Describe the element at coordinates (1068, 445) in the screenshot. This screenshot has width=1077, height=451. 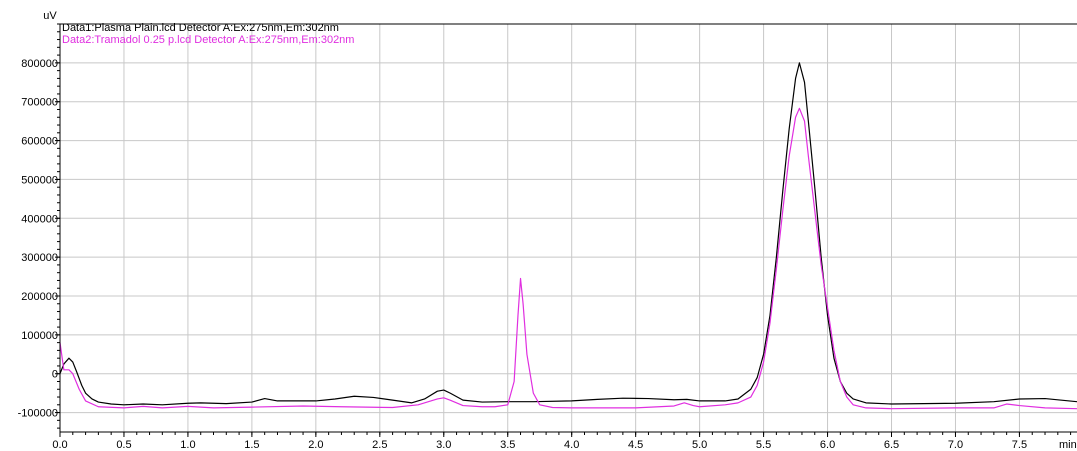
I see `x-axis-unit: min` at that location.